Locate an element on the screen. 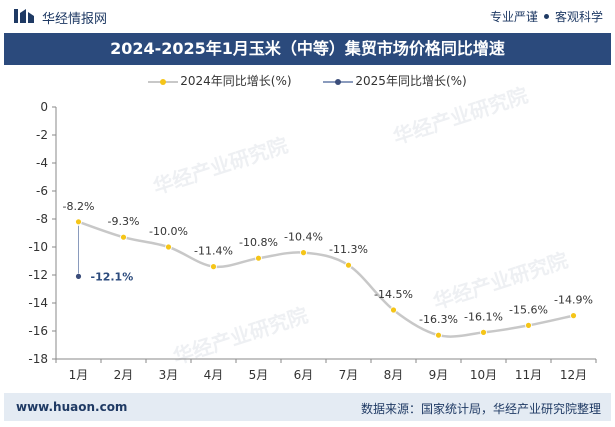 Image resolution: width=615 pixels, height=427 pixels. footer-url: www.huaon.com is located at coordinates (72, 407).